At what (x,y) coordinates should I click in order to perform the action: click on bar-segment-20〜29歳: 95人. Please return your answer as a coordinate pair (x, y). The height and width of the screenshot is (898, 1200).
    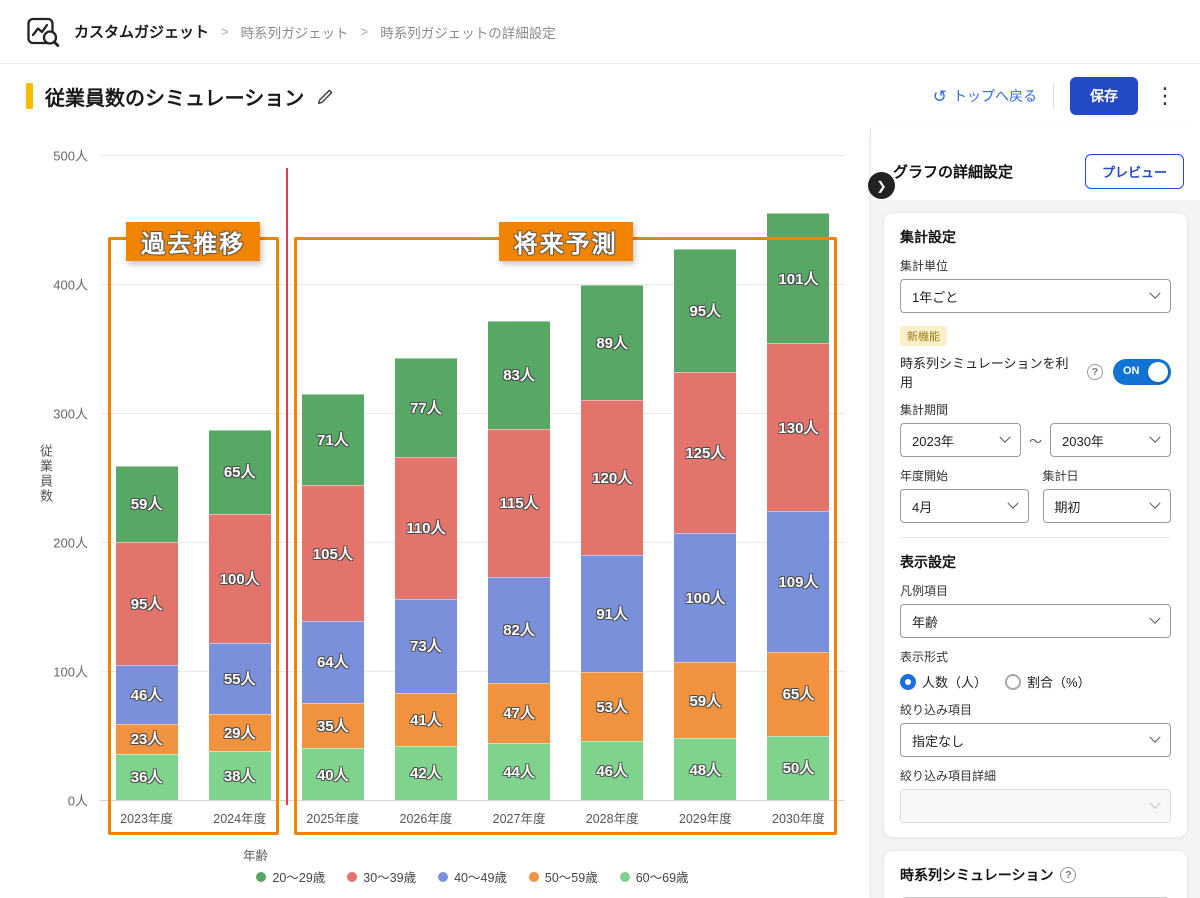
    Looking at the image, I should click on (705, 310).